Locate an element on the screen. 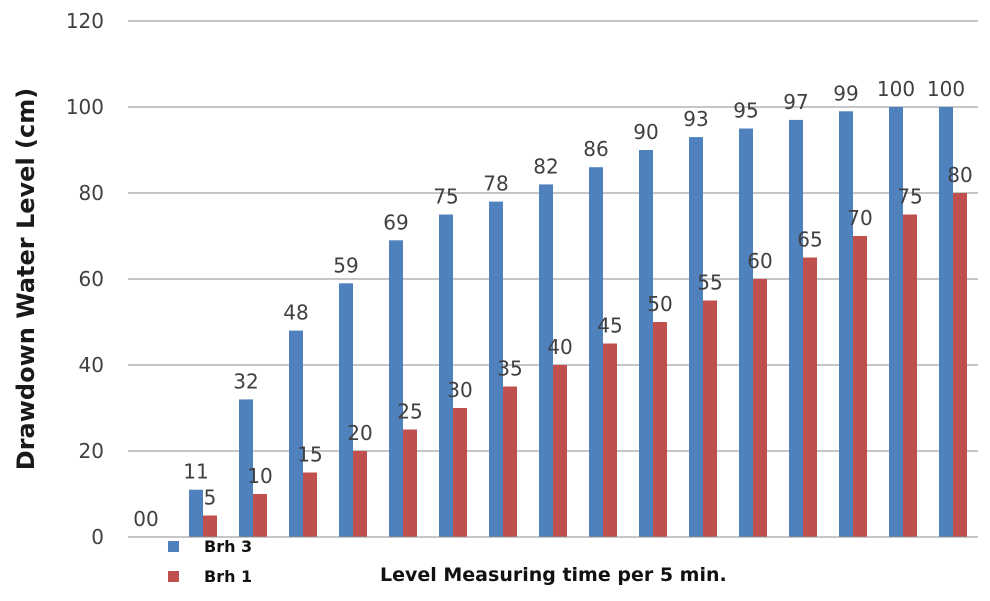 Image resolution: width=990 pixels, height=601 pixels. data-label: 20 is located at coordinates (359, 433).